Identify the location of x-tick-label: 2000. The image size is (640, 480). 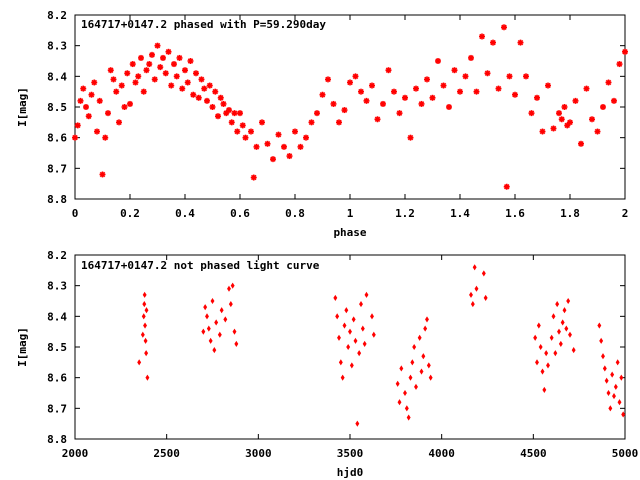
(75, 453).